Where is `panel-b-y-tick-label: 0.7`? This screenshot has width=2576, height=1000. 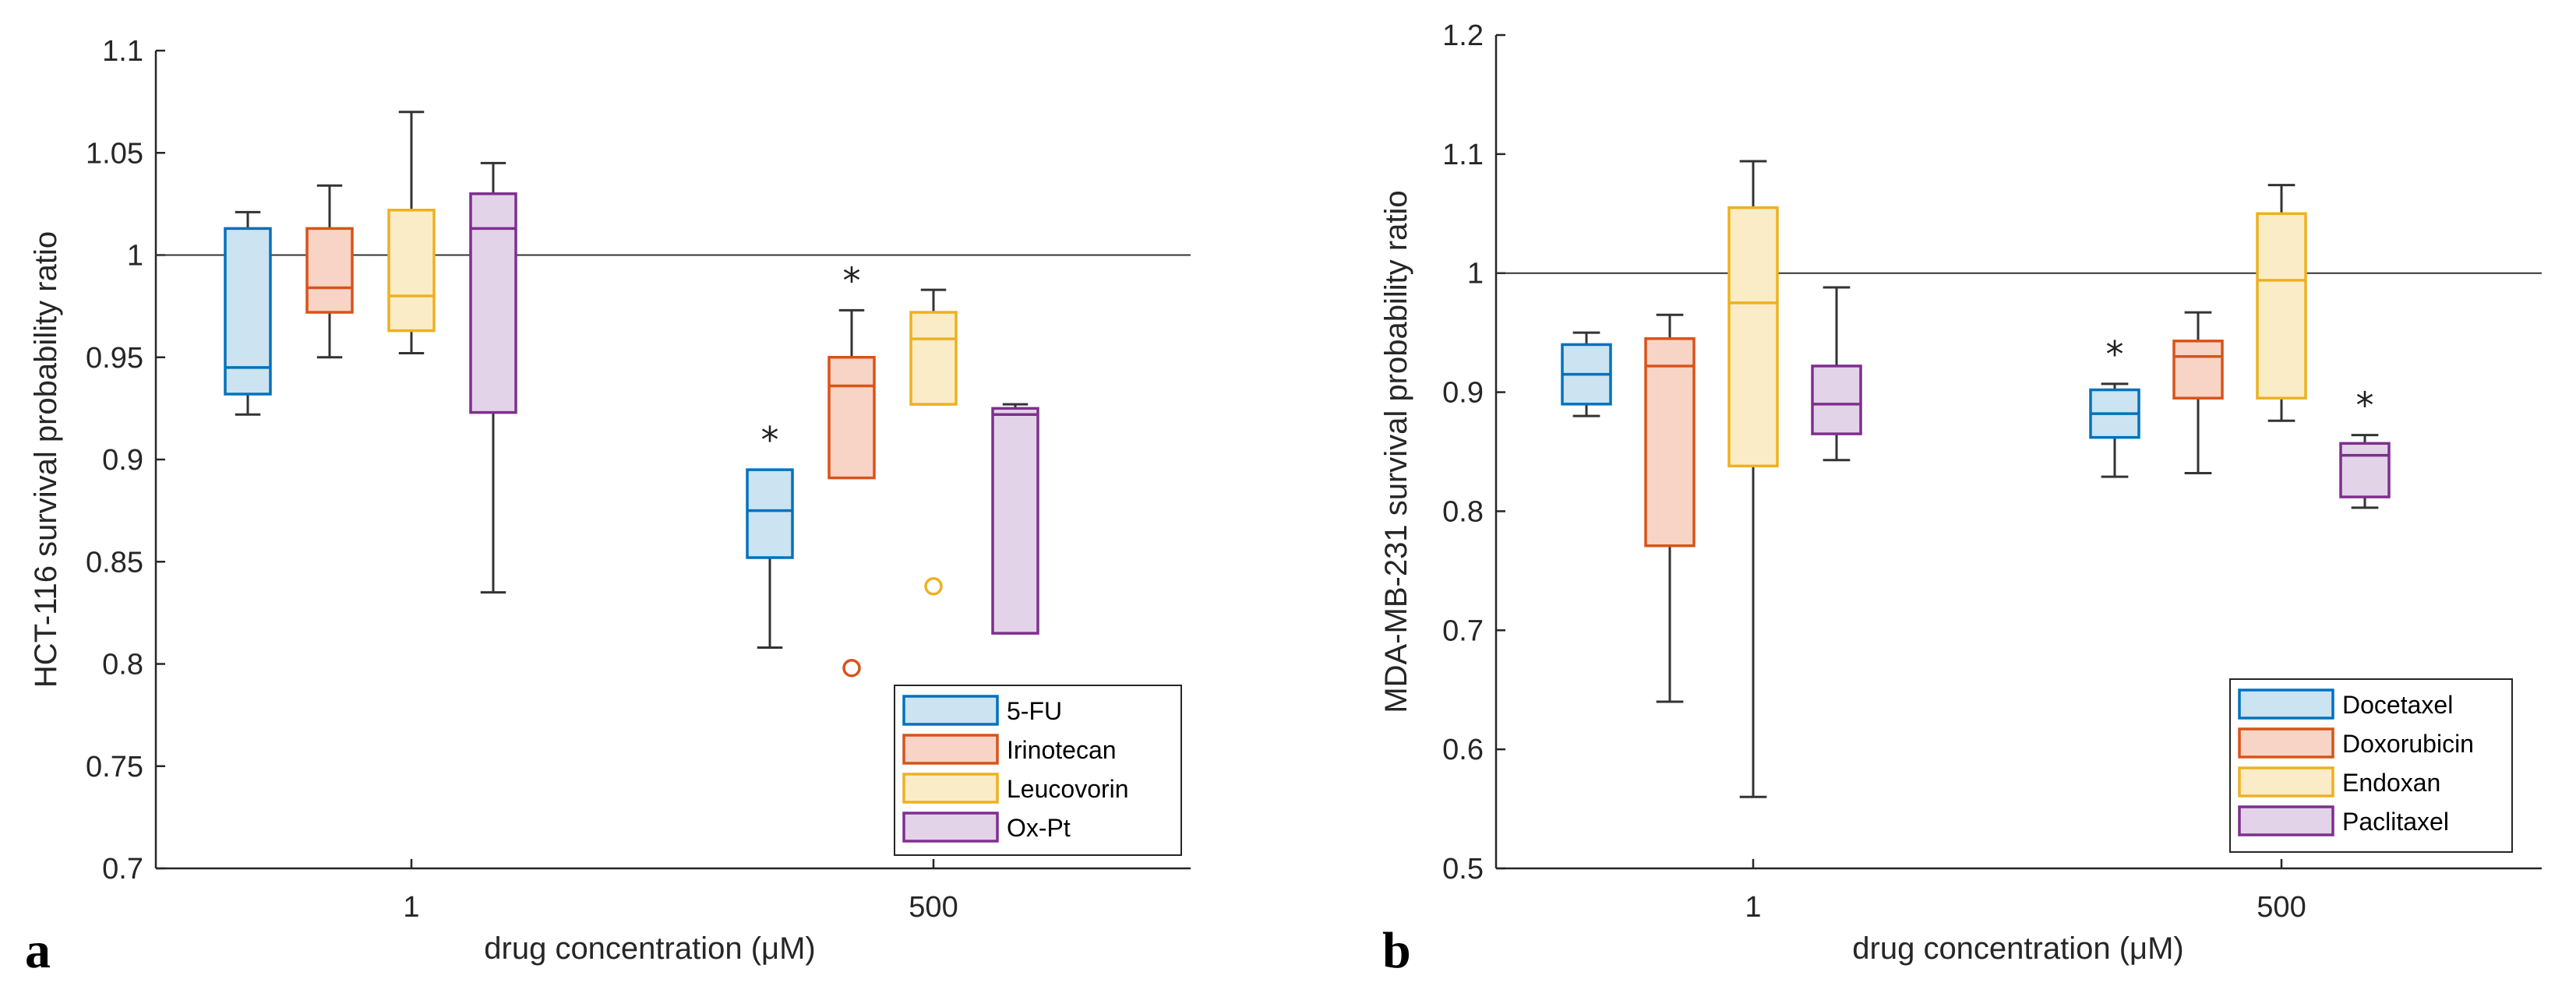 panel-b-y-tick-label: 0.7 is located at coordinates (1463, 630).